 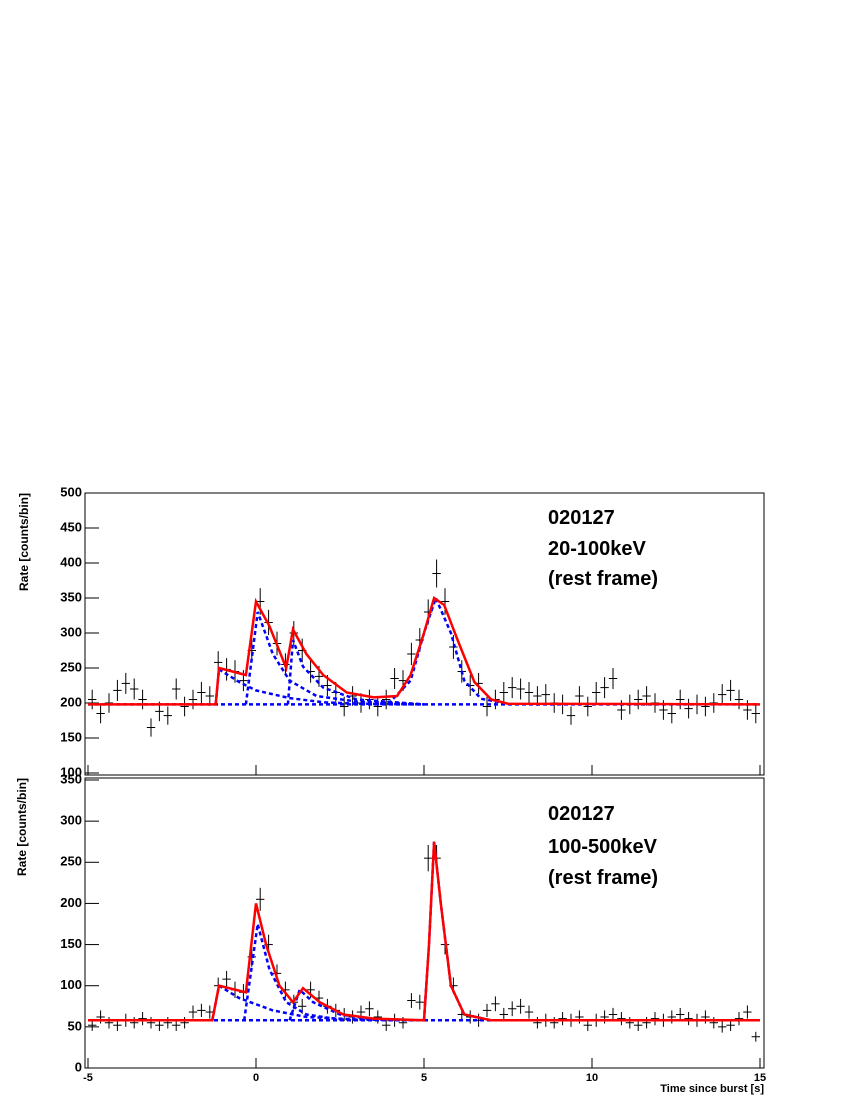 I want to click on x-tick-label: -5, so click(x=88, y=1078).